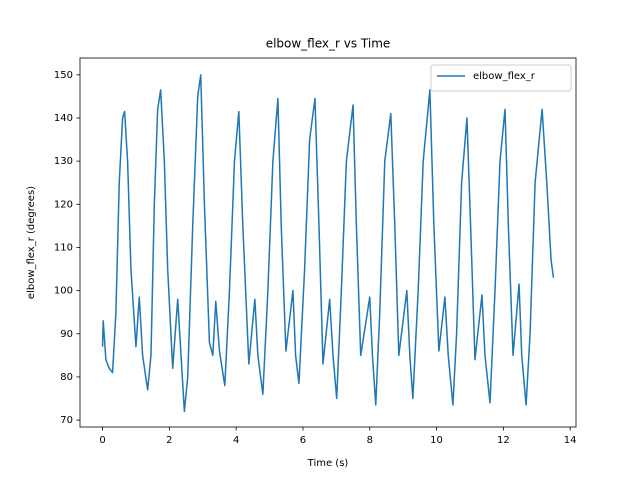 The height and width of the screenshot is (480, 640). Describe the element at coordinates (570, 440) in the screenshot. I see `x-tick-label: 14` at that location.